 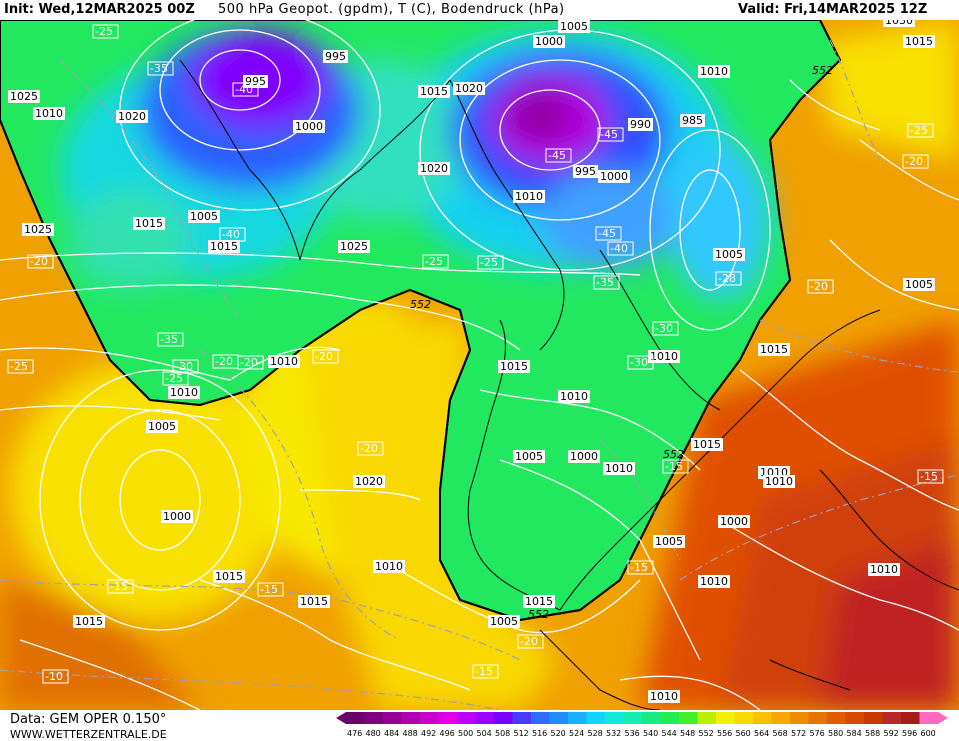 What do you see at coordinates (335, 56) in the screenshot?
I see `pressure-label: 995` at bounding box center [335, 56].